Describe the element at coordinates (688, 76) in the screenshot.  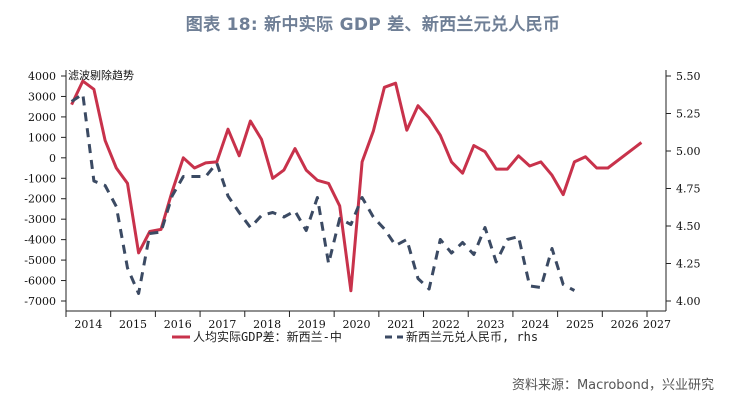
I see `right-tick-label: 5.50` at that location.